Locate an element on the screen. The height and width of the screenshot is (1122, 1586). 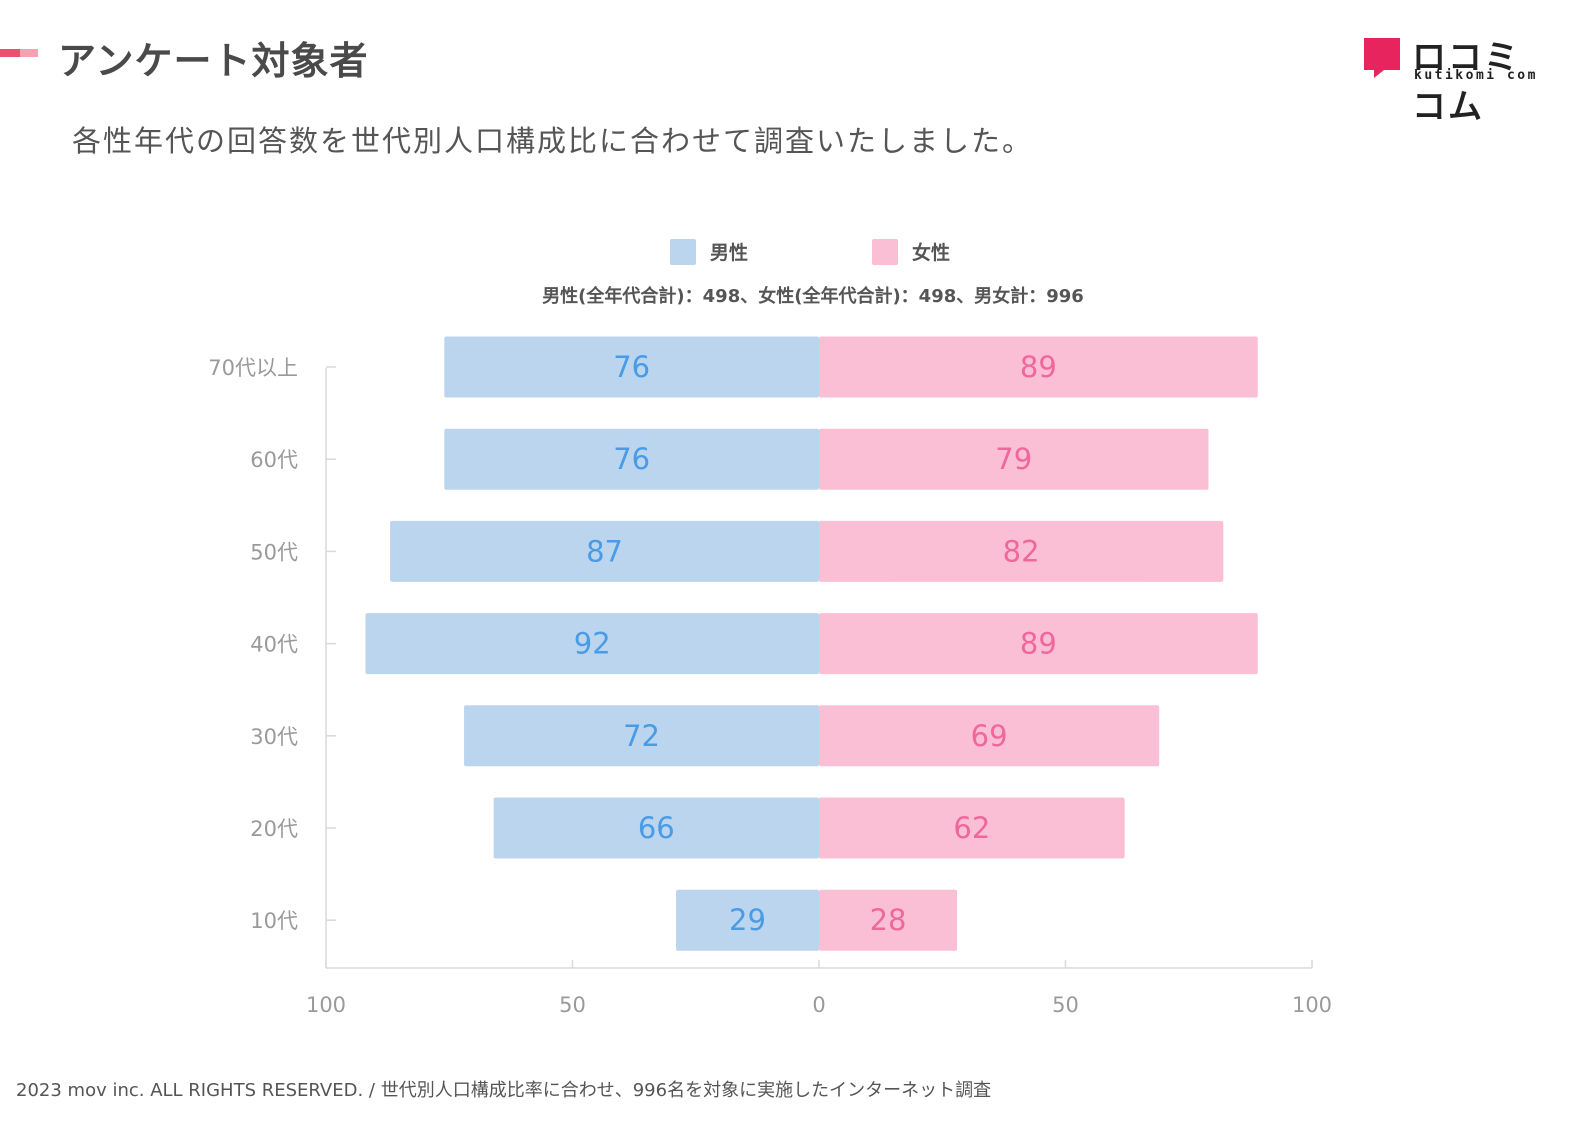
data-label-male: 72 is located at coordinates (641, 736).